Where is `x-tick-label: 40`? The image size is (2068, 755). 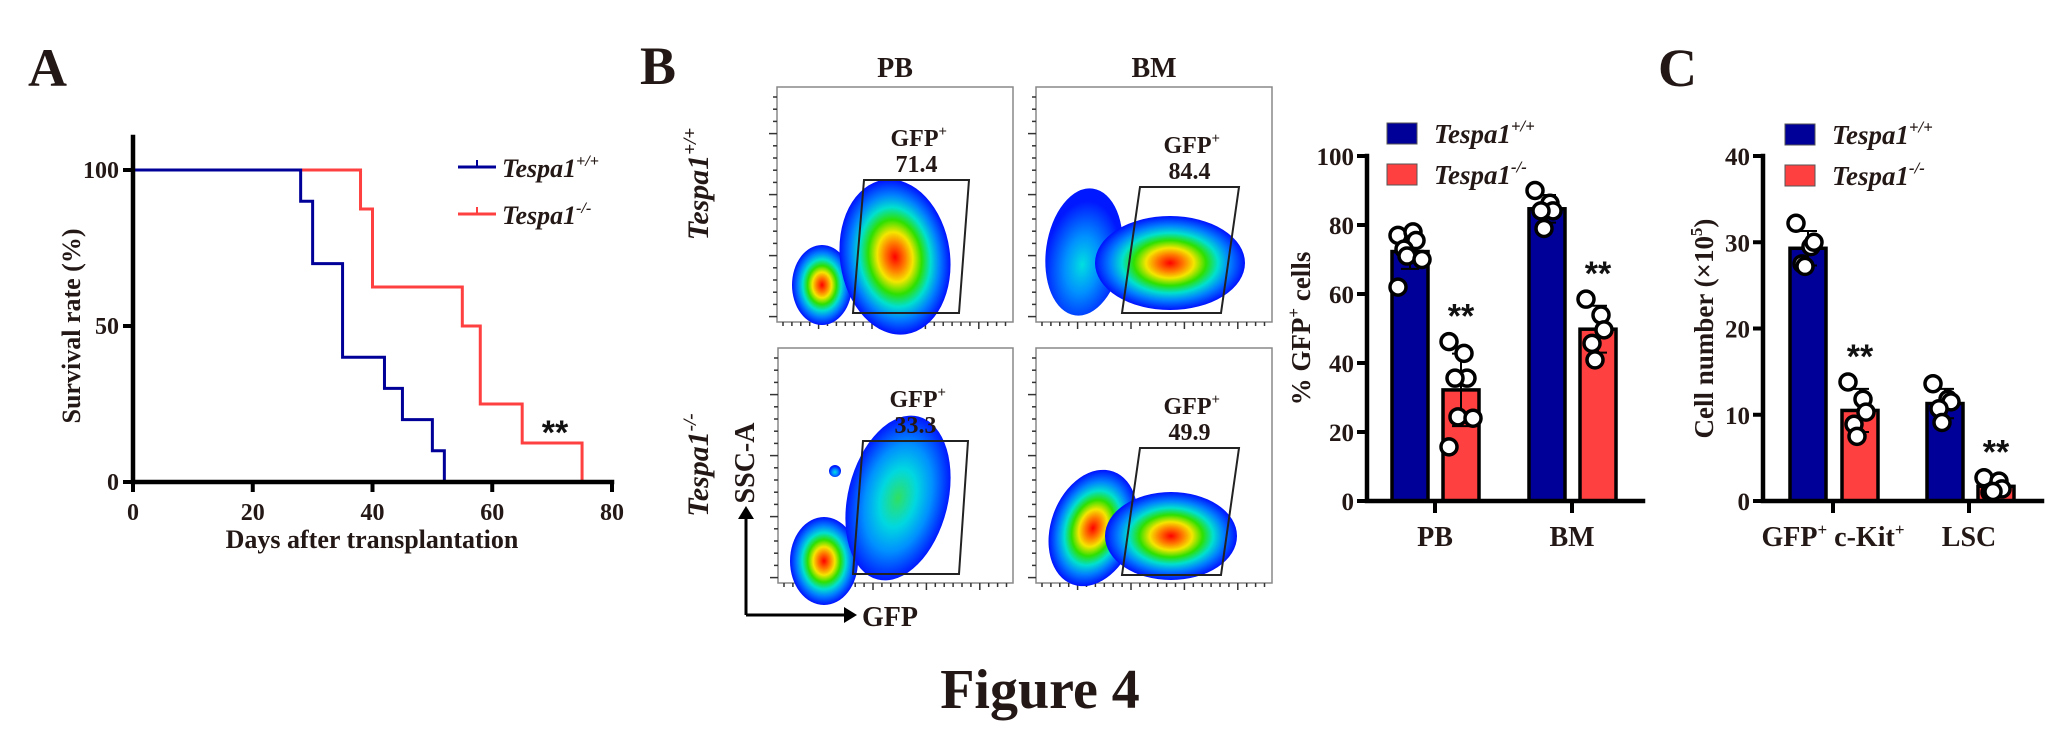 x-tick-label: 40 is located at coordinates (373, 513).